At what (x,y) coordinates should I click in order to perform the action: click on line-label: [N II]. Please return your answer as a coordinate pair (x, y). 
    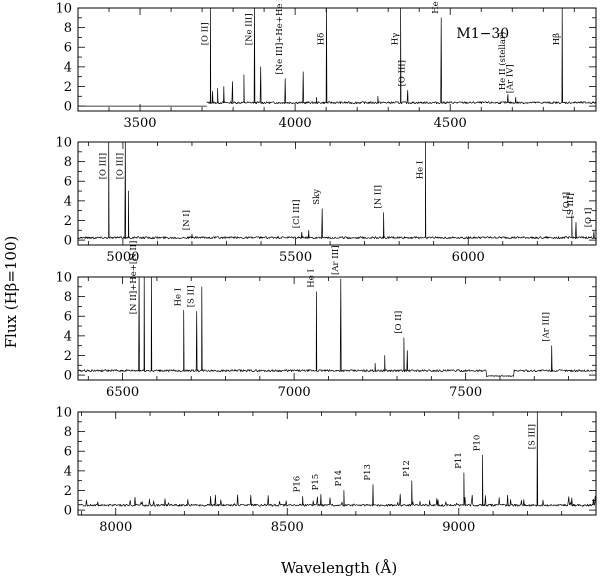
    Looking at the image, I should click on (379, 197).